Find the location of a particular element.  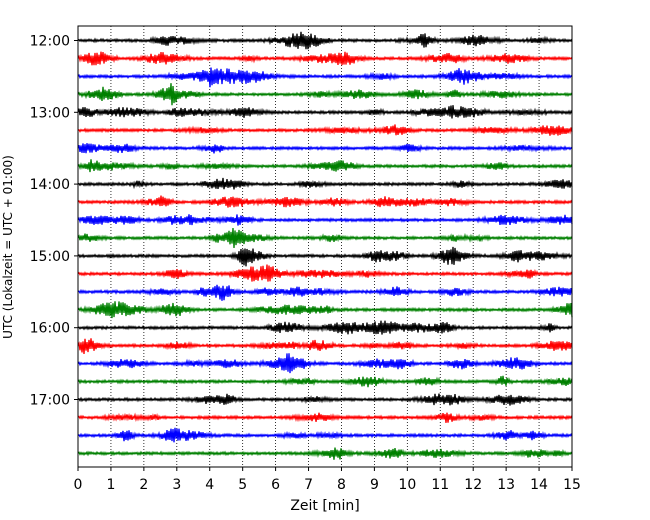

y-axis-ticks: 12:00 13:00 14:00 15:00 16:00 17:00 is located at coordinates (54, 221).